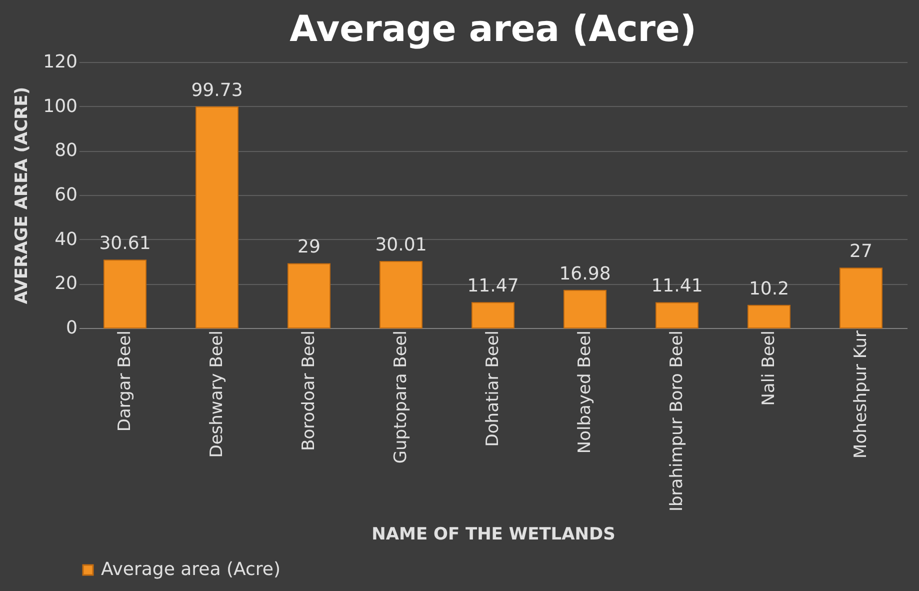 This screenshot has width=919, height=591. I want to click on chart-title: Average area (Acre), so click(493, 29).